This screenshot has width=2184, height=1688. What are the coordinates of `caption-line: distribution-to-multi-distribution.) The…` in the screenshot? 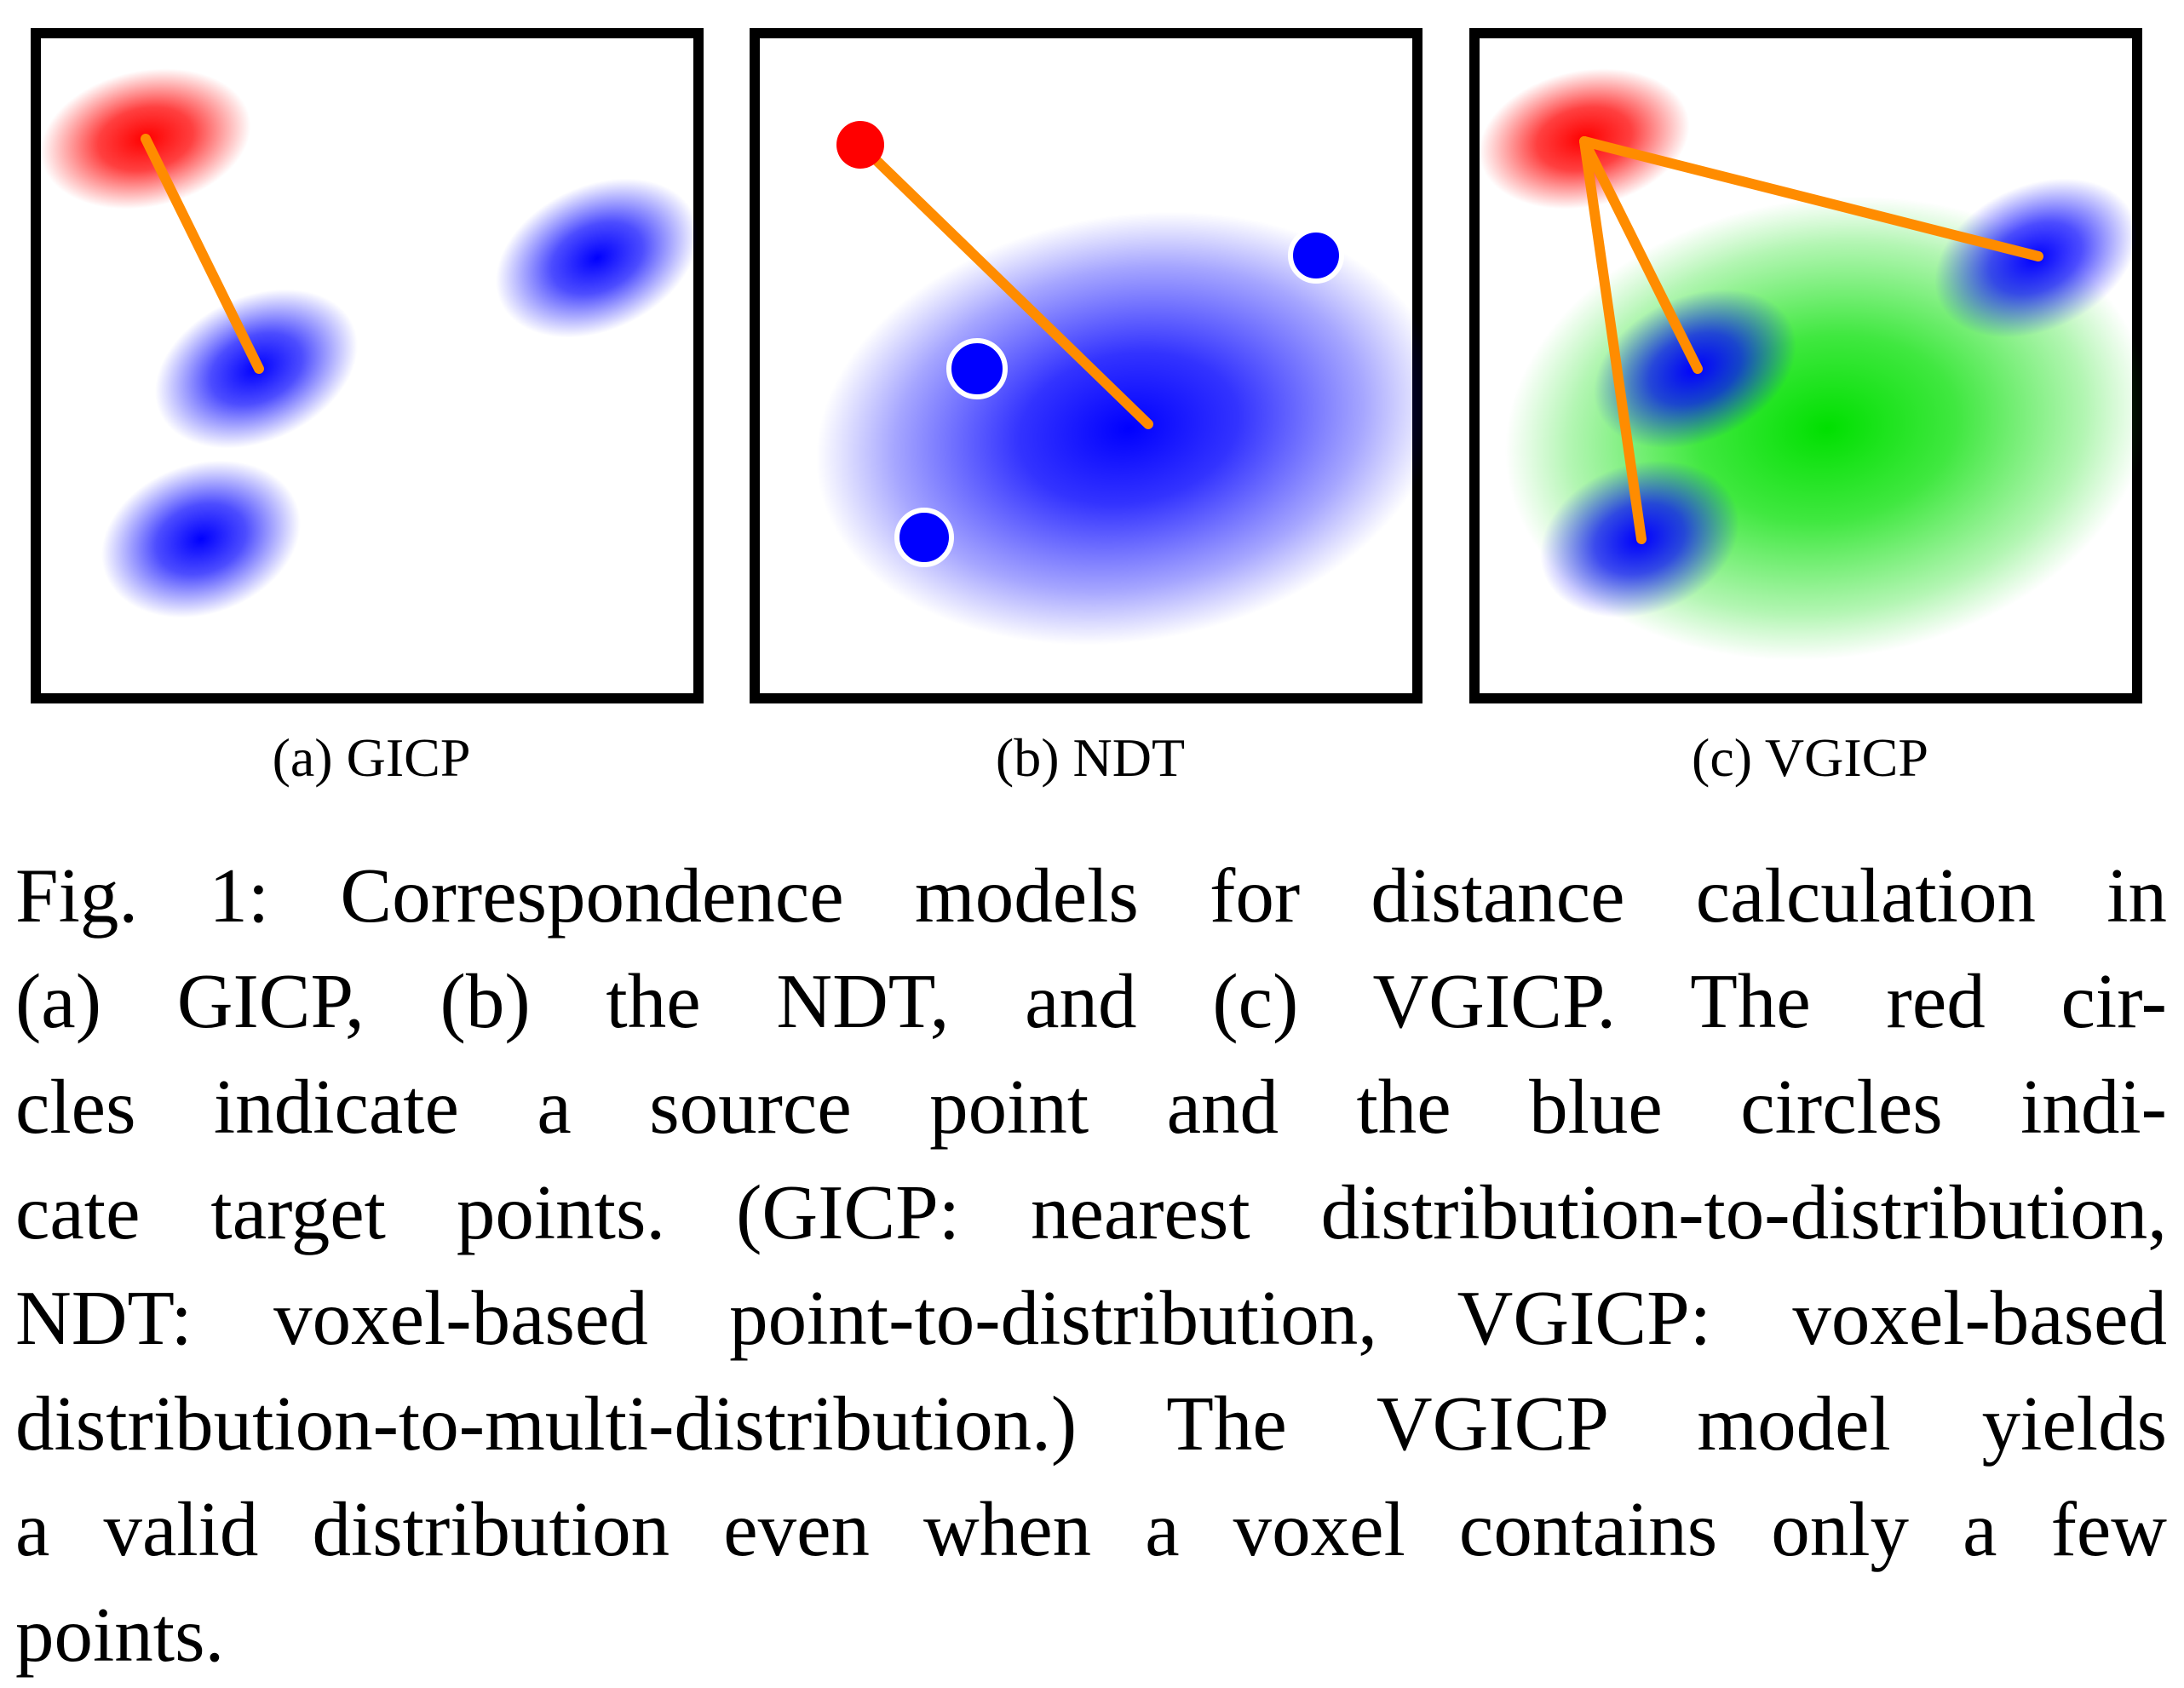 It's located at (1091, 1424).